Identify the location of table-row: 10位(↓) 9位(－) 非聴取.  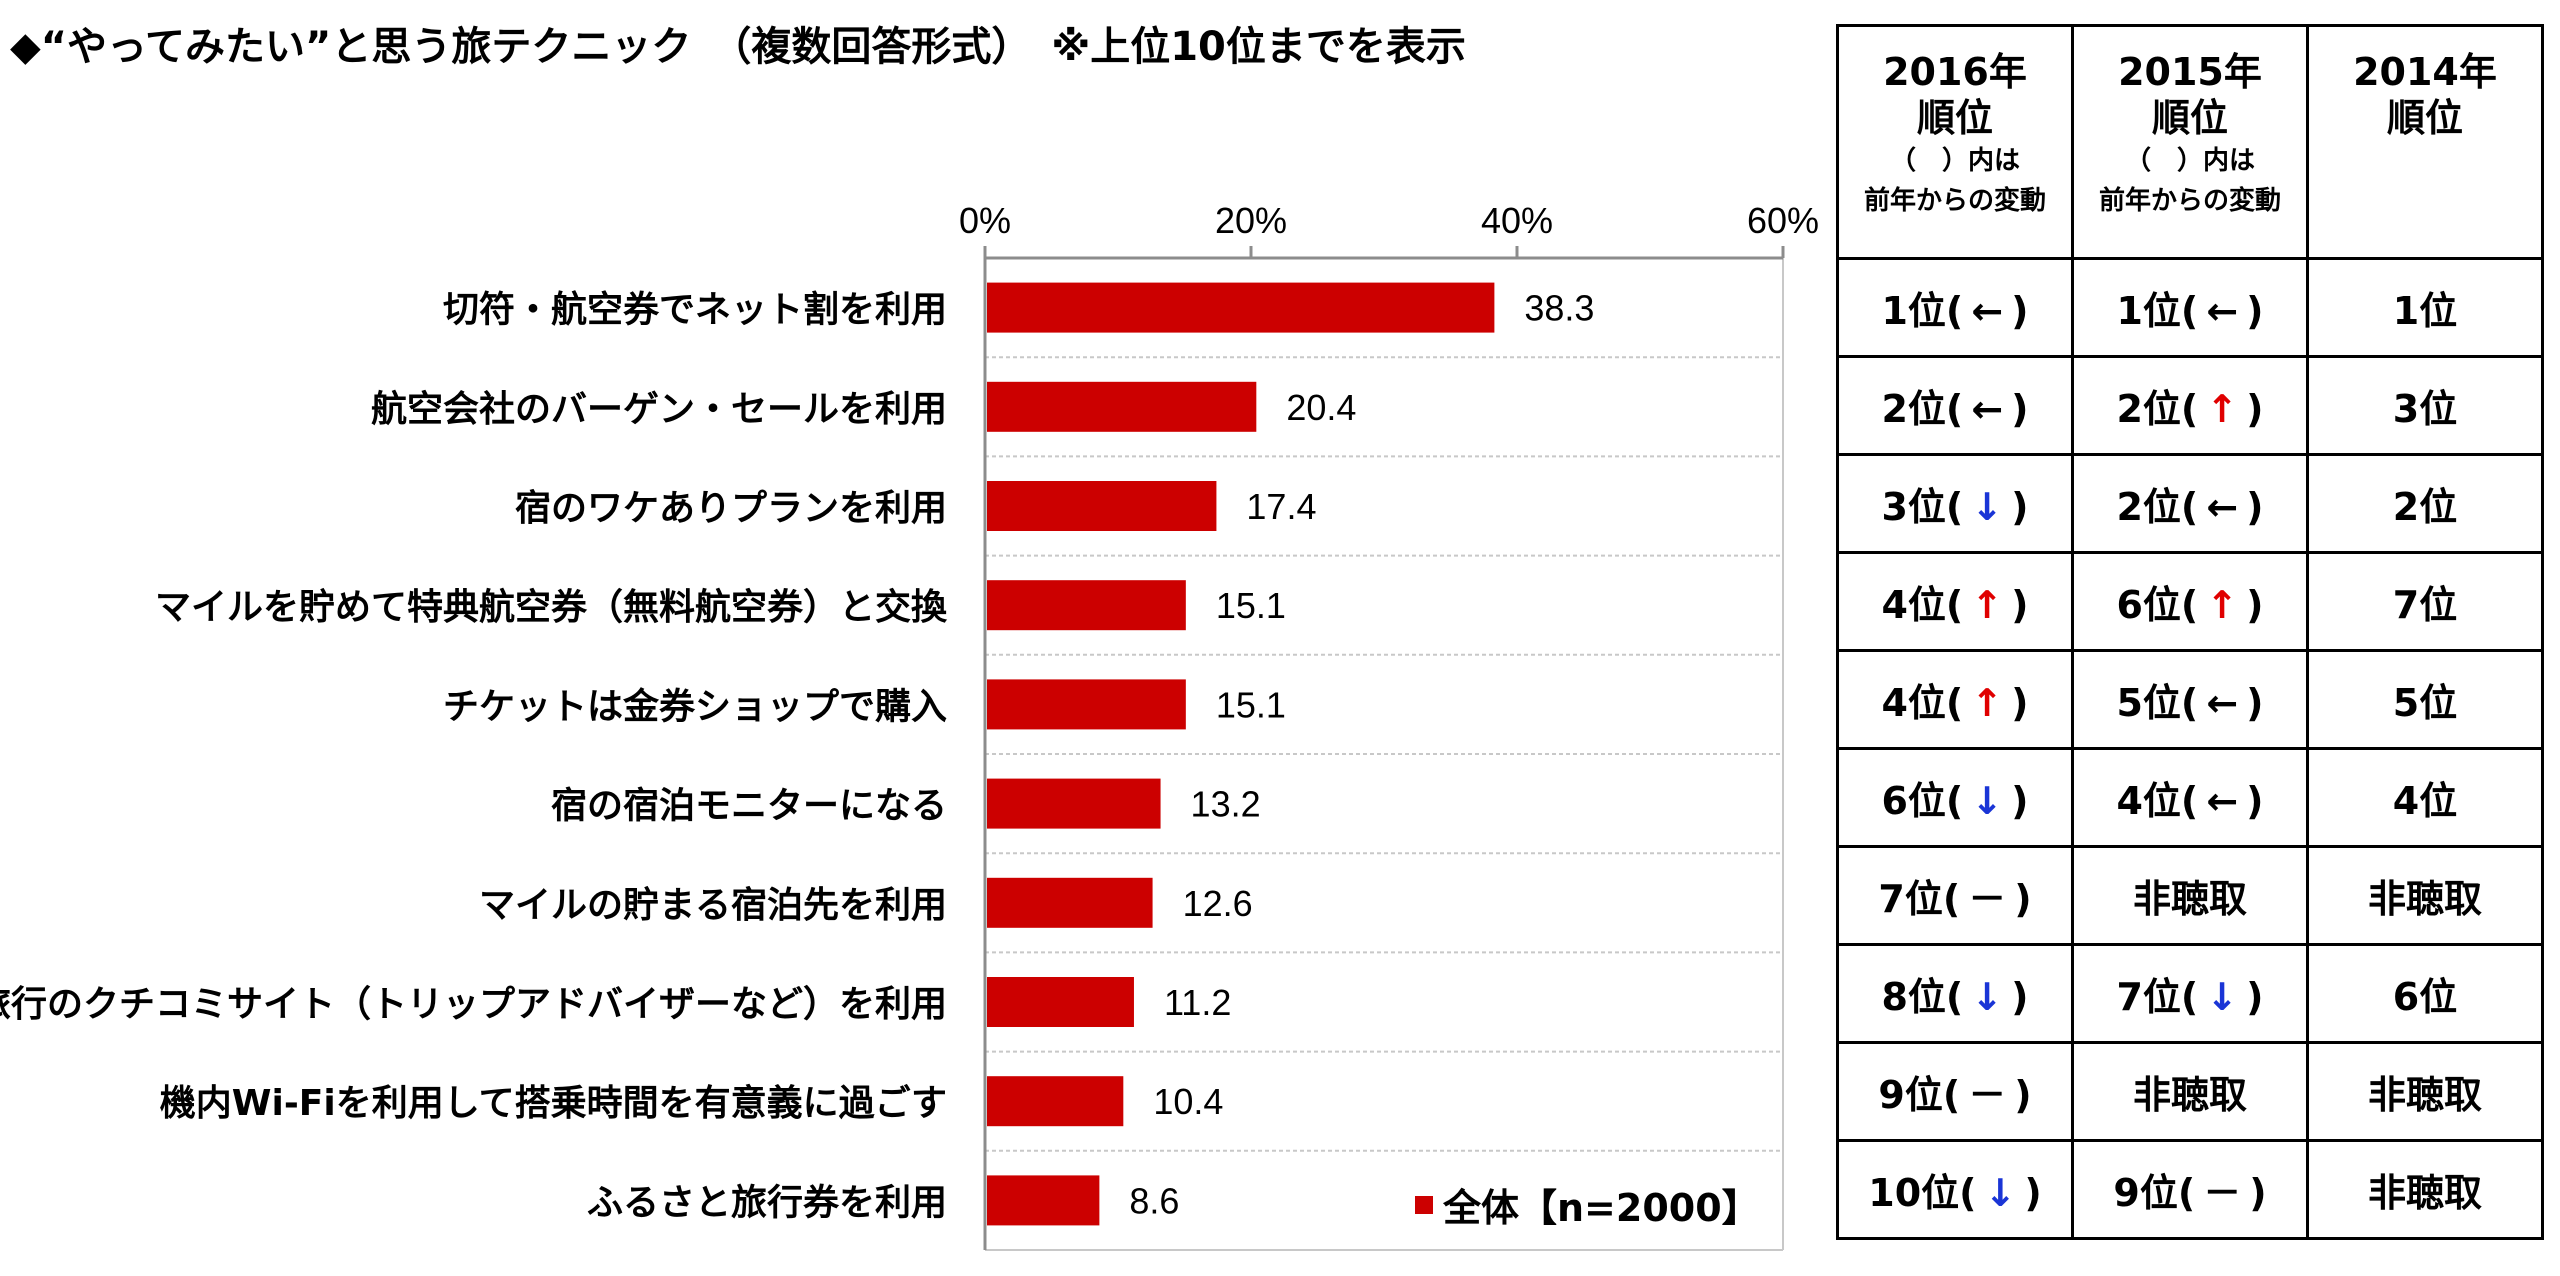
(2190, 1189).